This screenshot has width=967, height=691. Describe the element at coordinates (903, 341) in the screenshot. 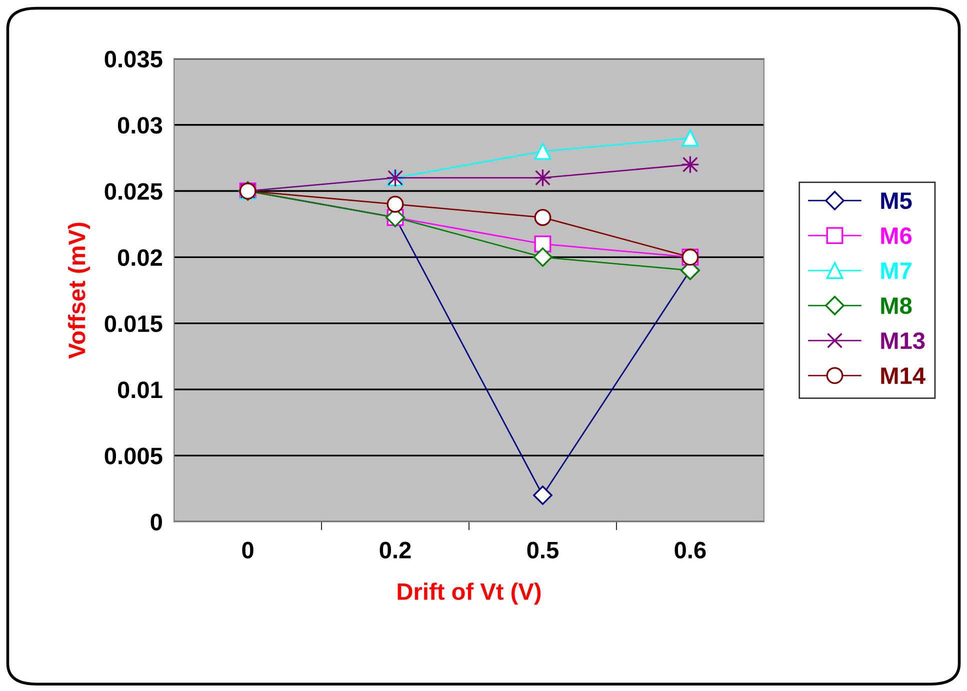

I see `legend-label: M13` at that location.